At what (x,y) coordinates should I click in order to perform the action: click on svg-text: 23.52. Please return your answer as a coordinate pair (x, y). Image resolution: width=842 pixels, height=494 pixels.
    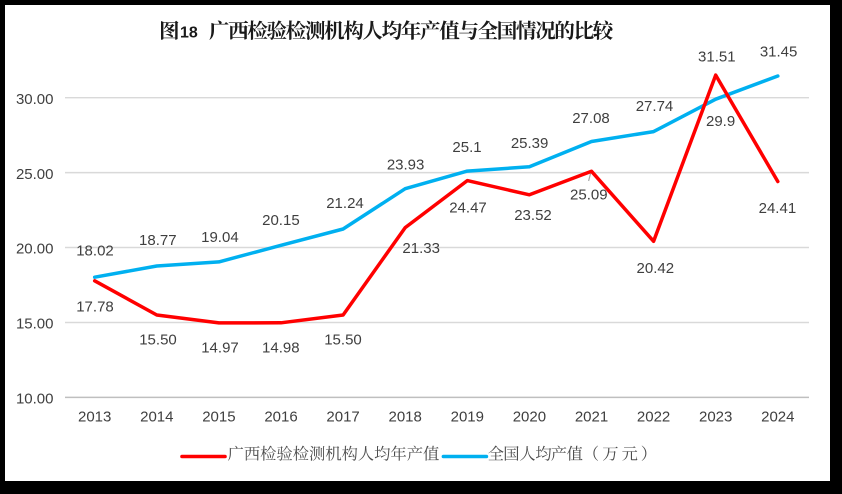
    Looking at the image, I should click on (533, 215).